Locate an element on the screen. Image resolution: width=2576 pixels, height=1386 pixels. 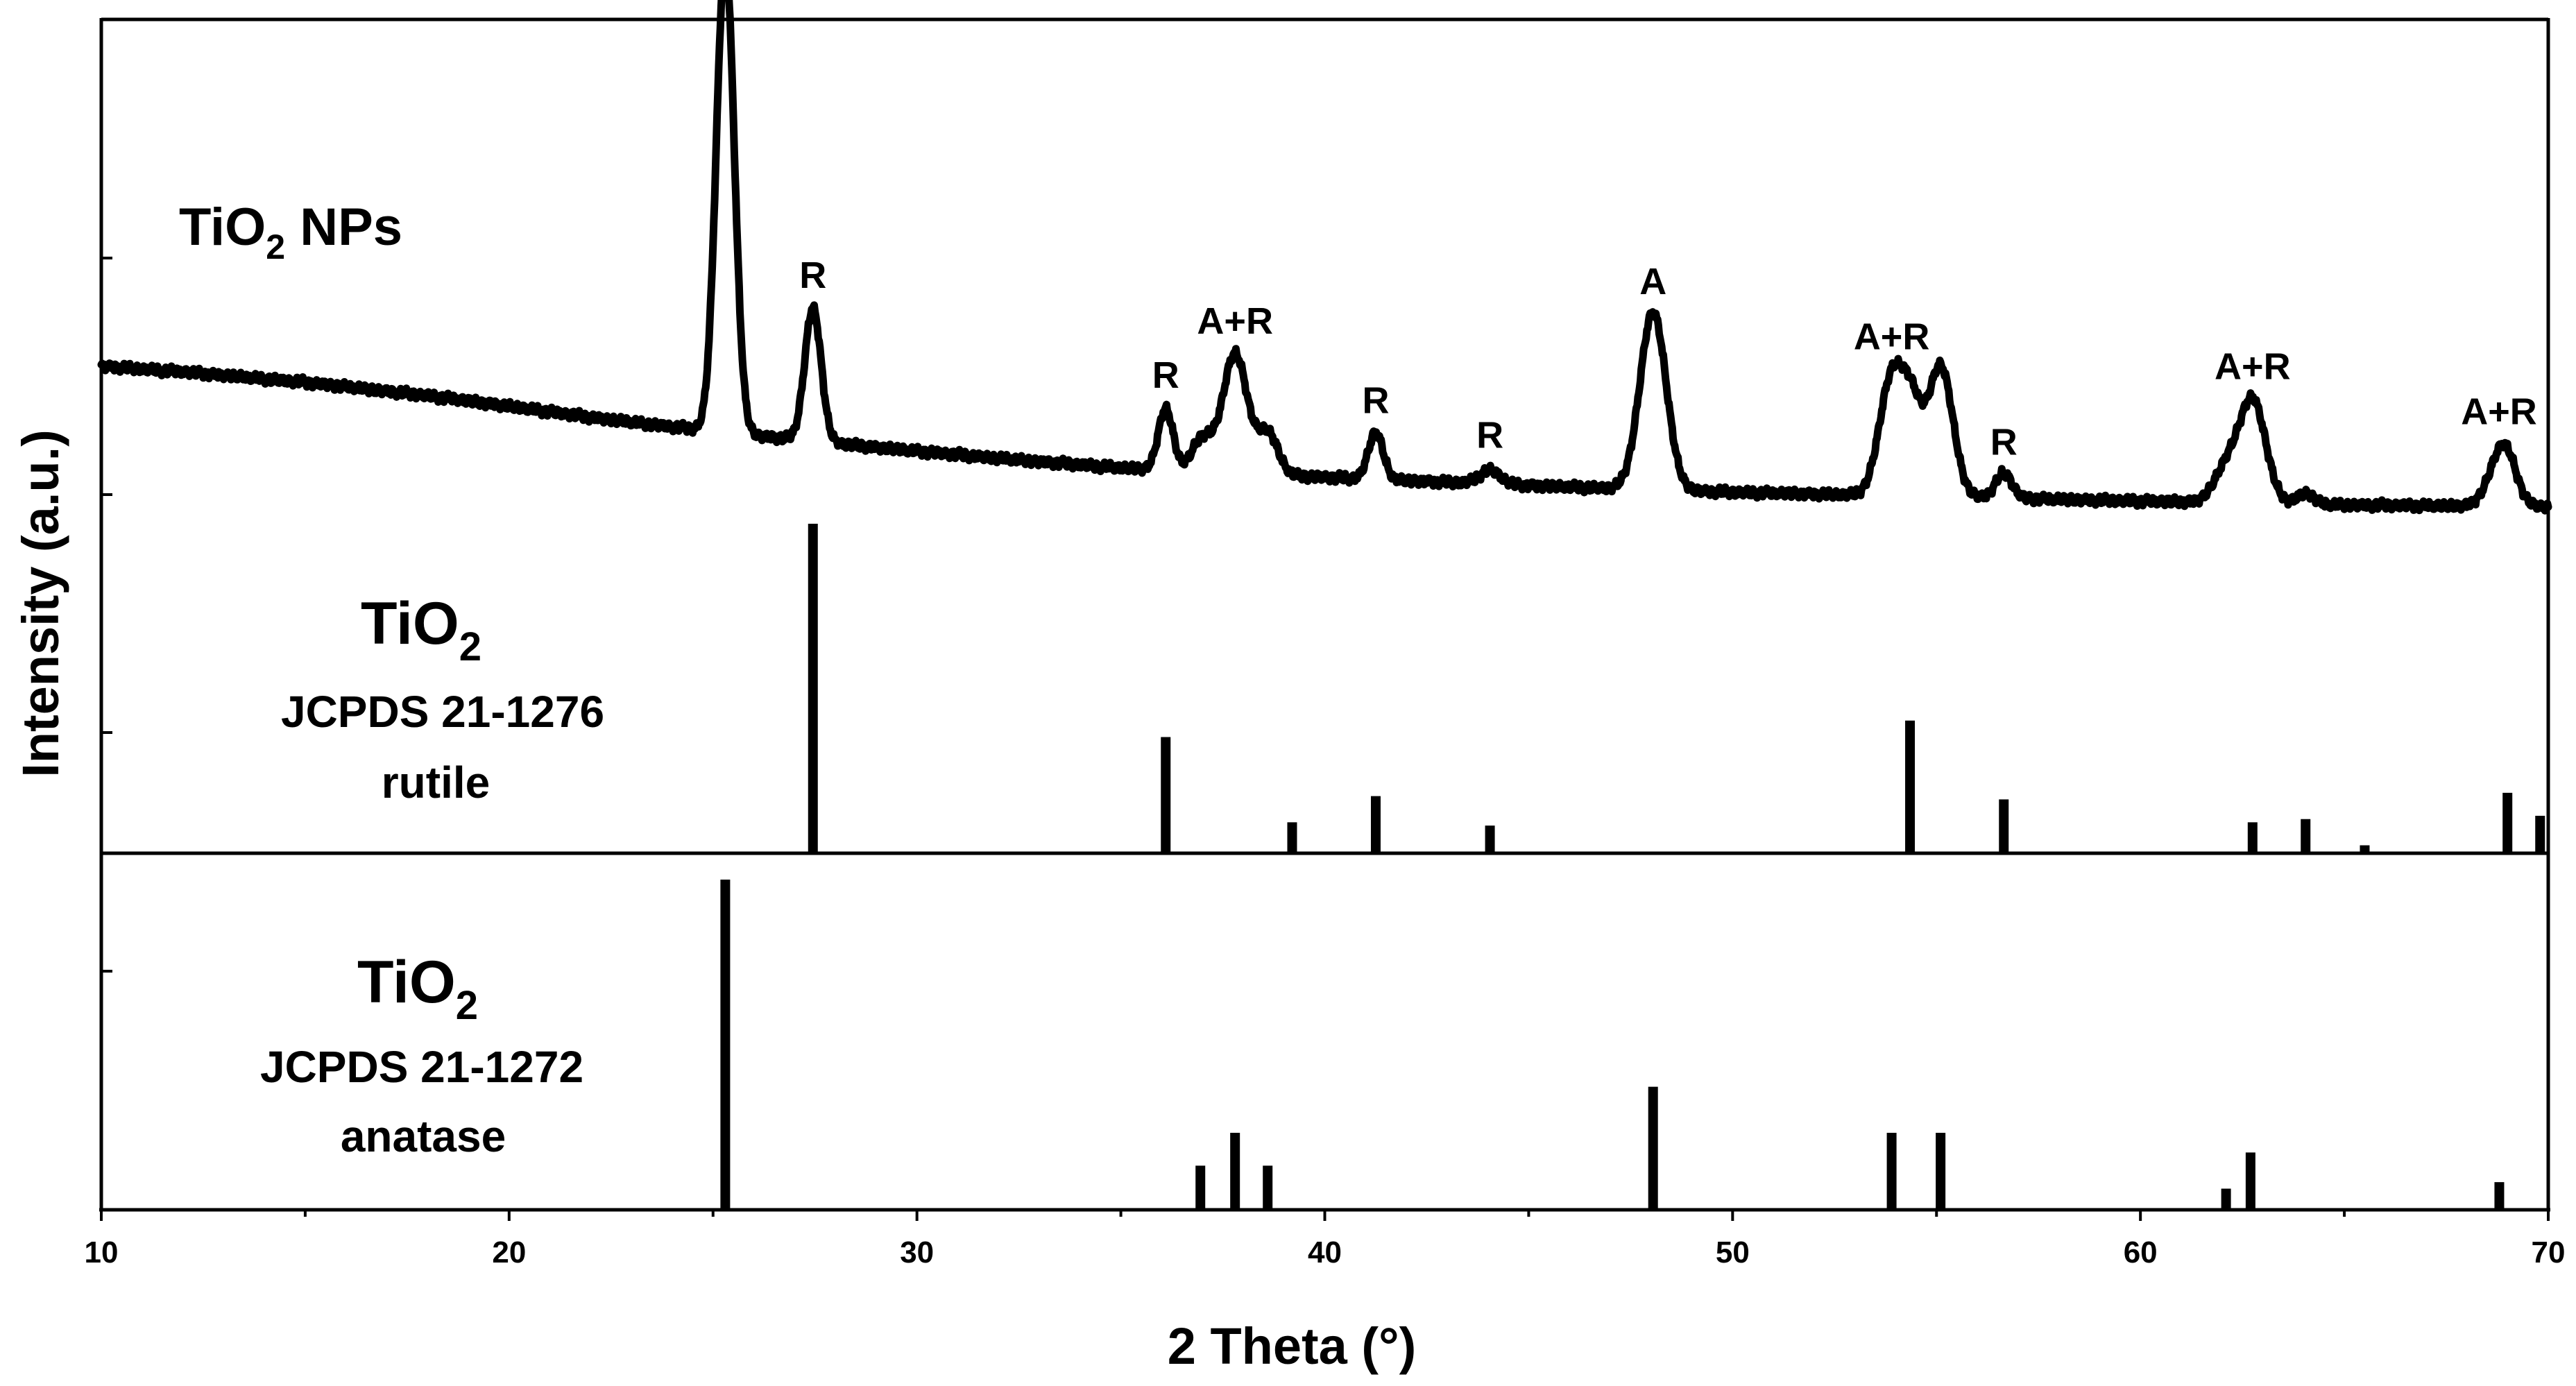
rutile-card-label: JCPDS 21-1276 is located at coordinates (442, 712).